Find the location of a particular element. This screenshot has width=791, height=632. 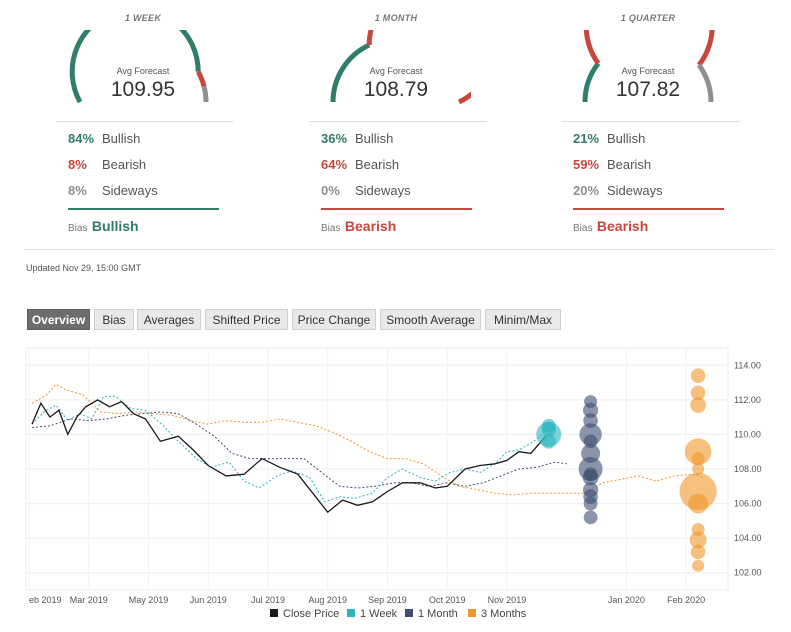

avg-forecast-value: 108.79 is located at coordinates (396, 89).